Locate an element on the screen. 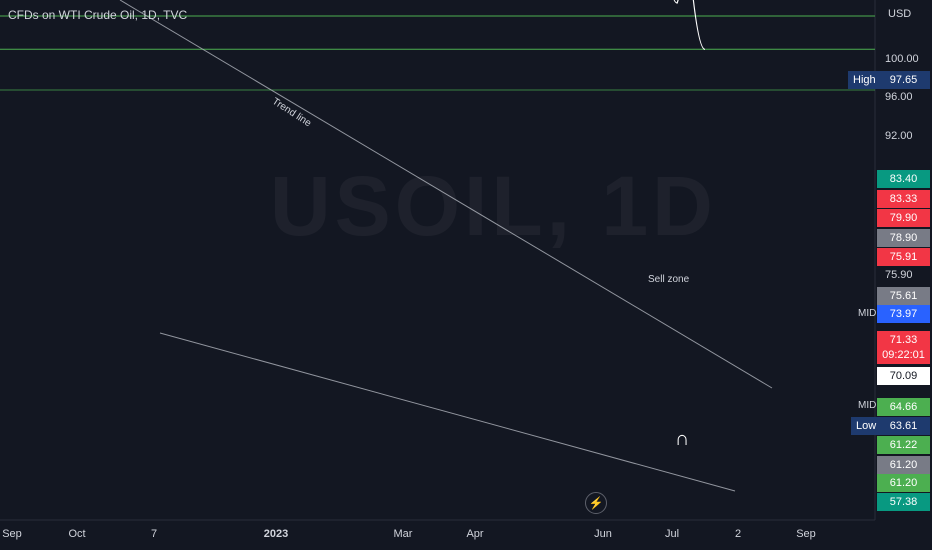 This screenshot has height=550, width=932. chart-title: CFDs on WTI Crude Oil, 1D, TVC is located at coordinates (98, 15).